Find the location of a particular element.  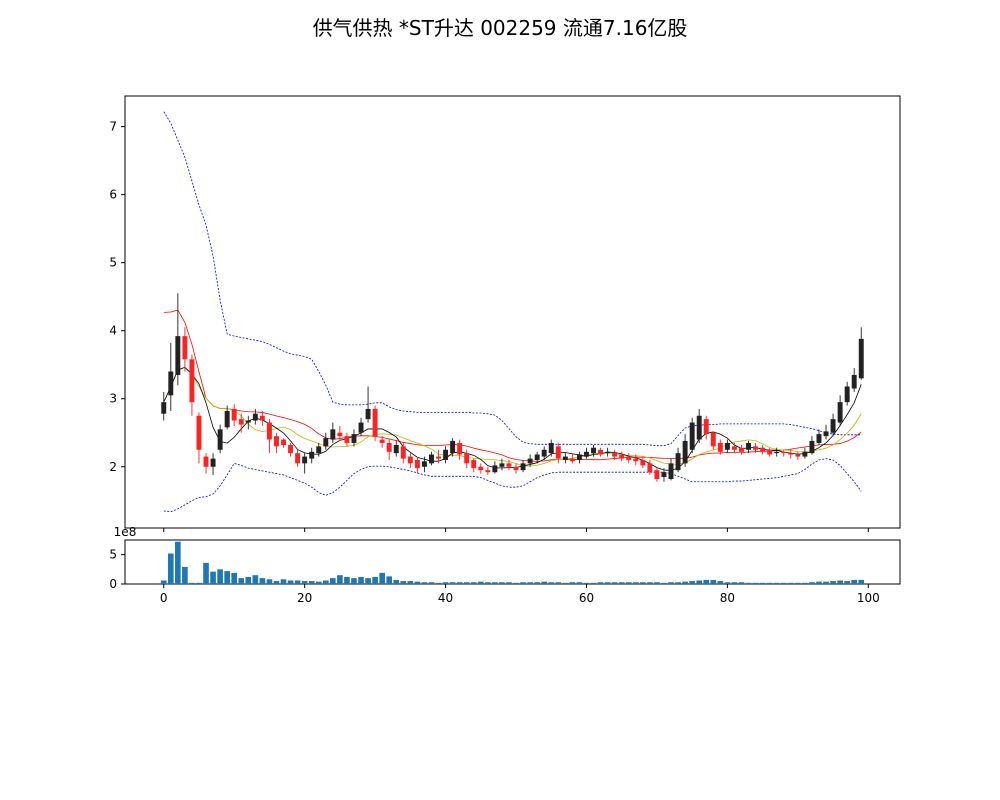

ma-short-line is located at coordinates (512, 418).